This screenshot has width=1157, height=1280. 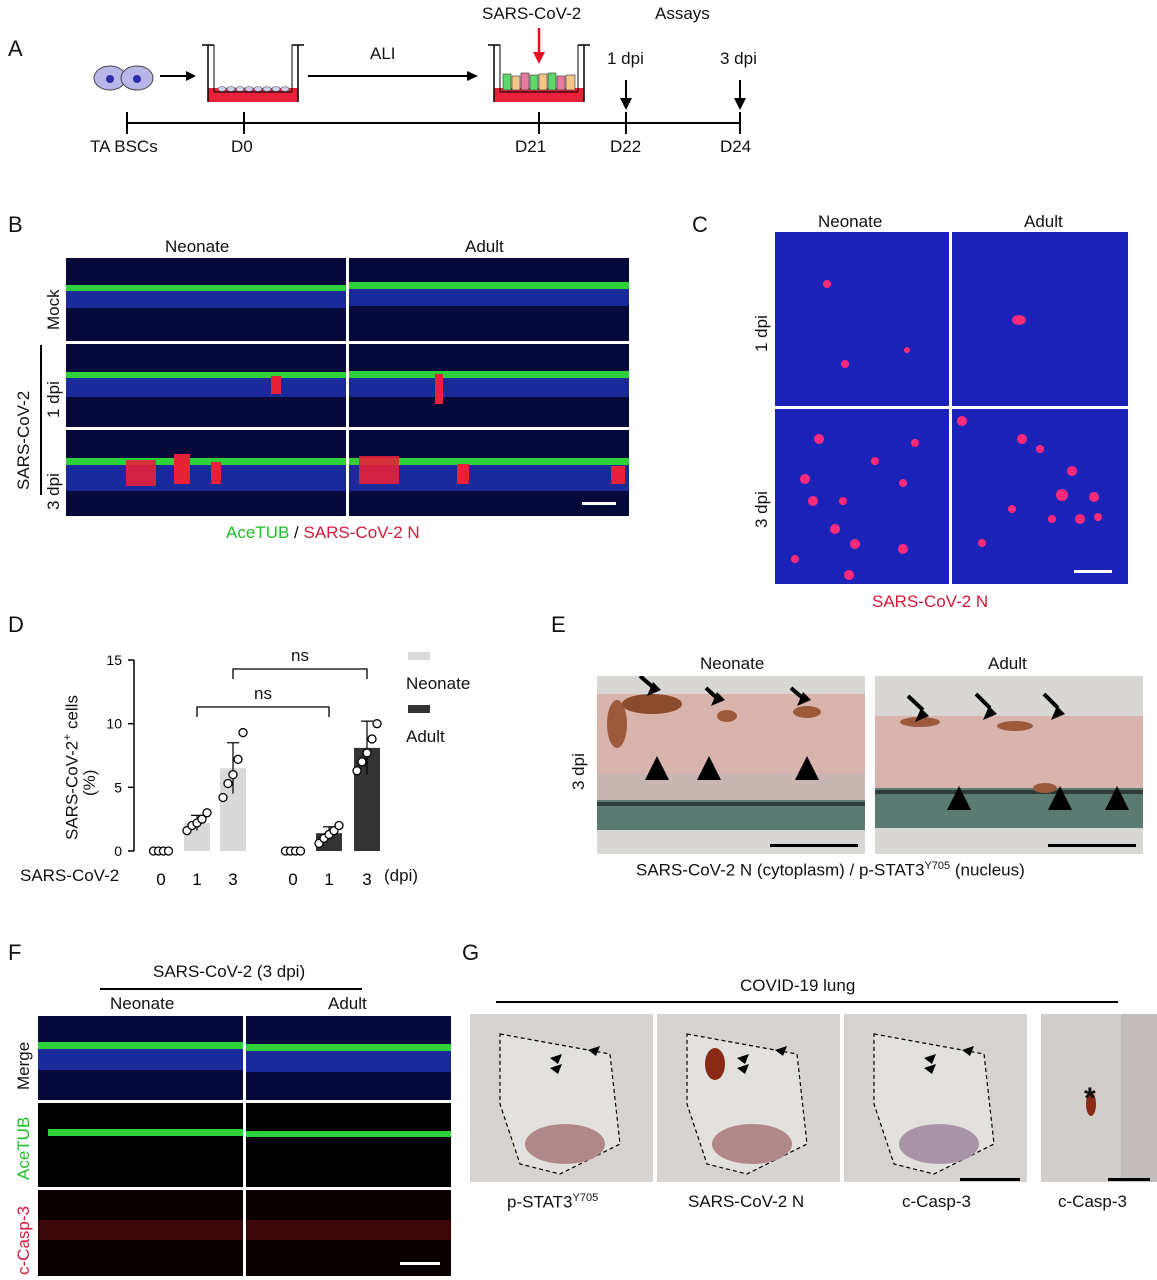 What do you see at coordinates (936, 1201) in the screenshot?
I see `g-caption-3: c-Casp-3` at bounding box center [936, 1201].